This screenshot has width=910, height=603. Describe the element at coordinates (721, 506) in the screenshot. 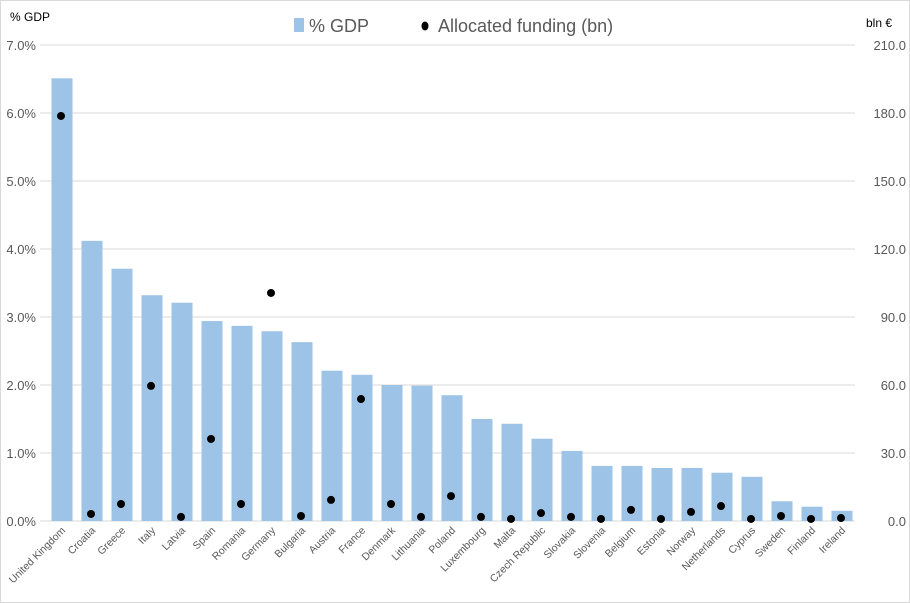

I see `dot-netherlands` at that location.